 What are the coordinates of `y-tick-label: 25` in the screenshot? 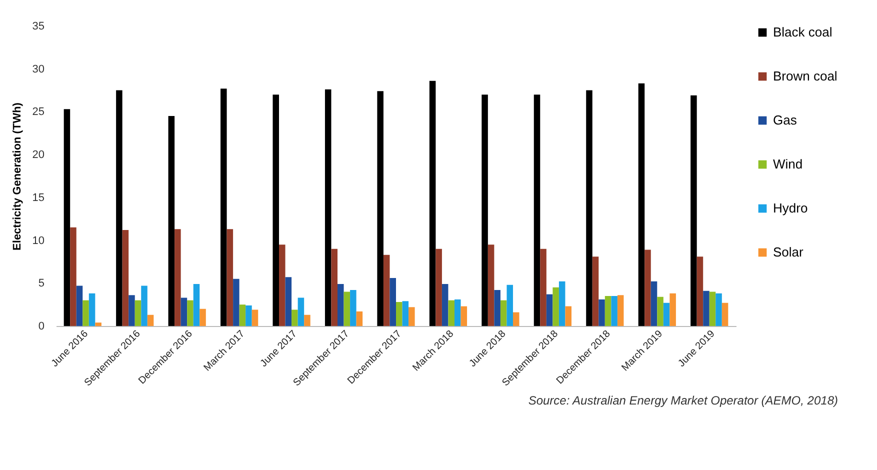 It's located at (38, 112).